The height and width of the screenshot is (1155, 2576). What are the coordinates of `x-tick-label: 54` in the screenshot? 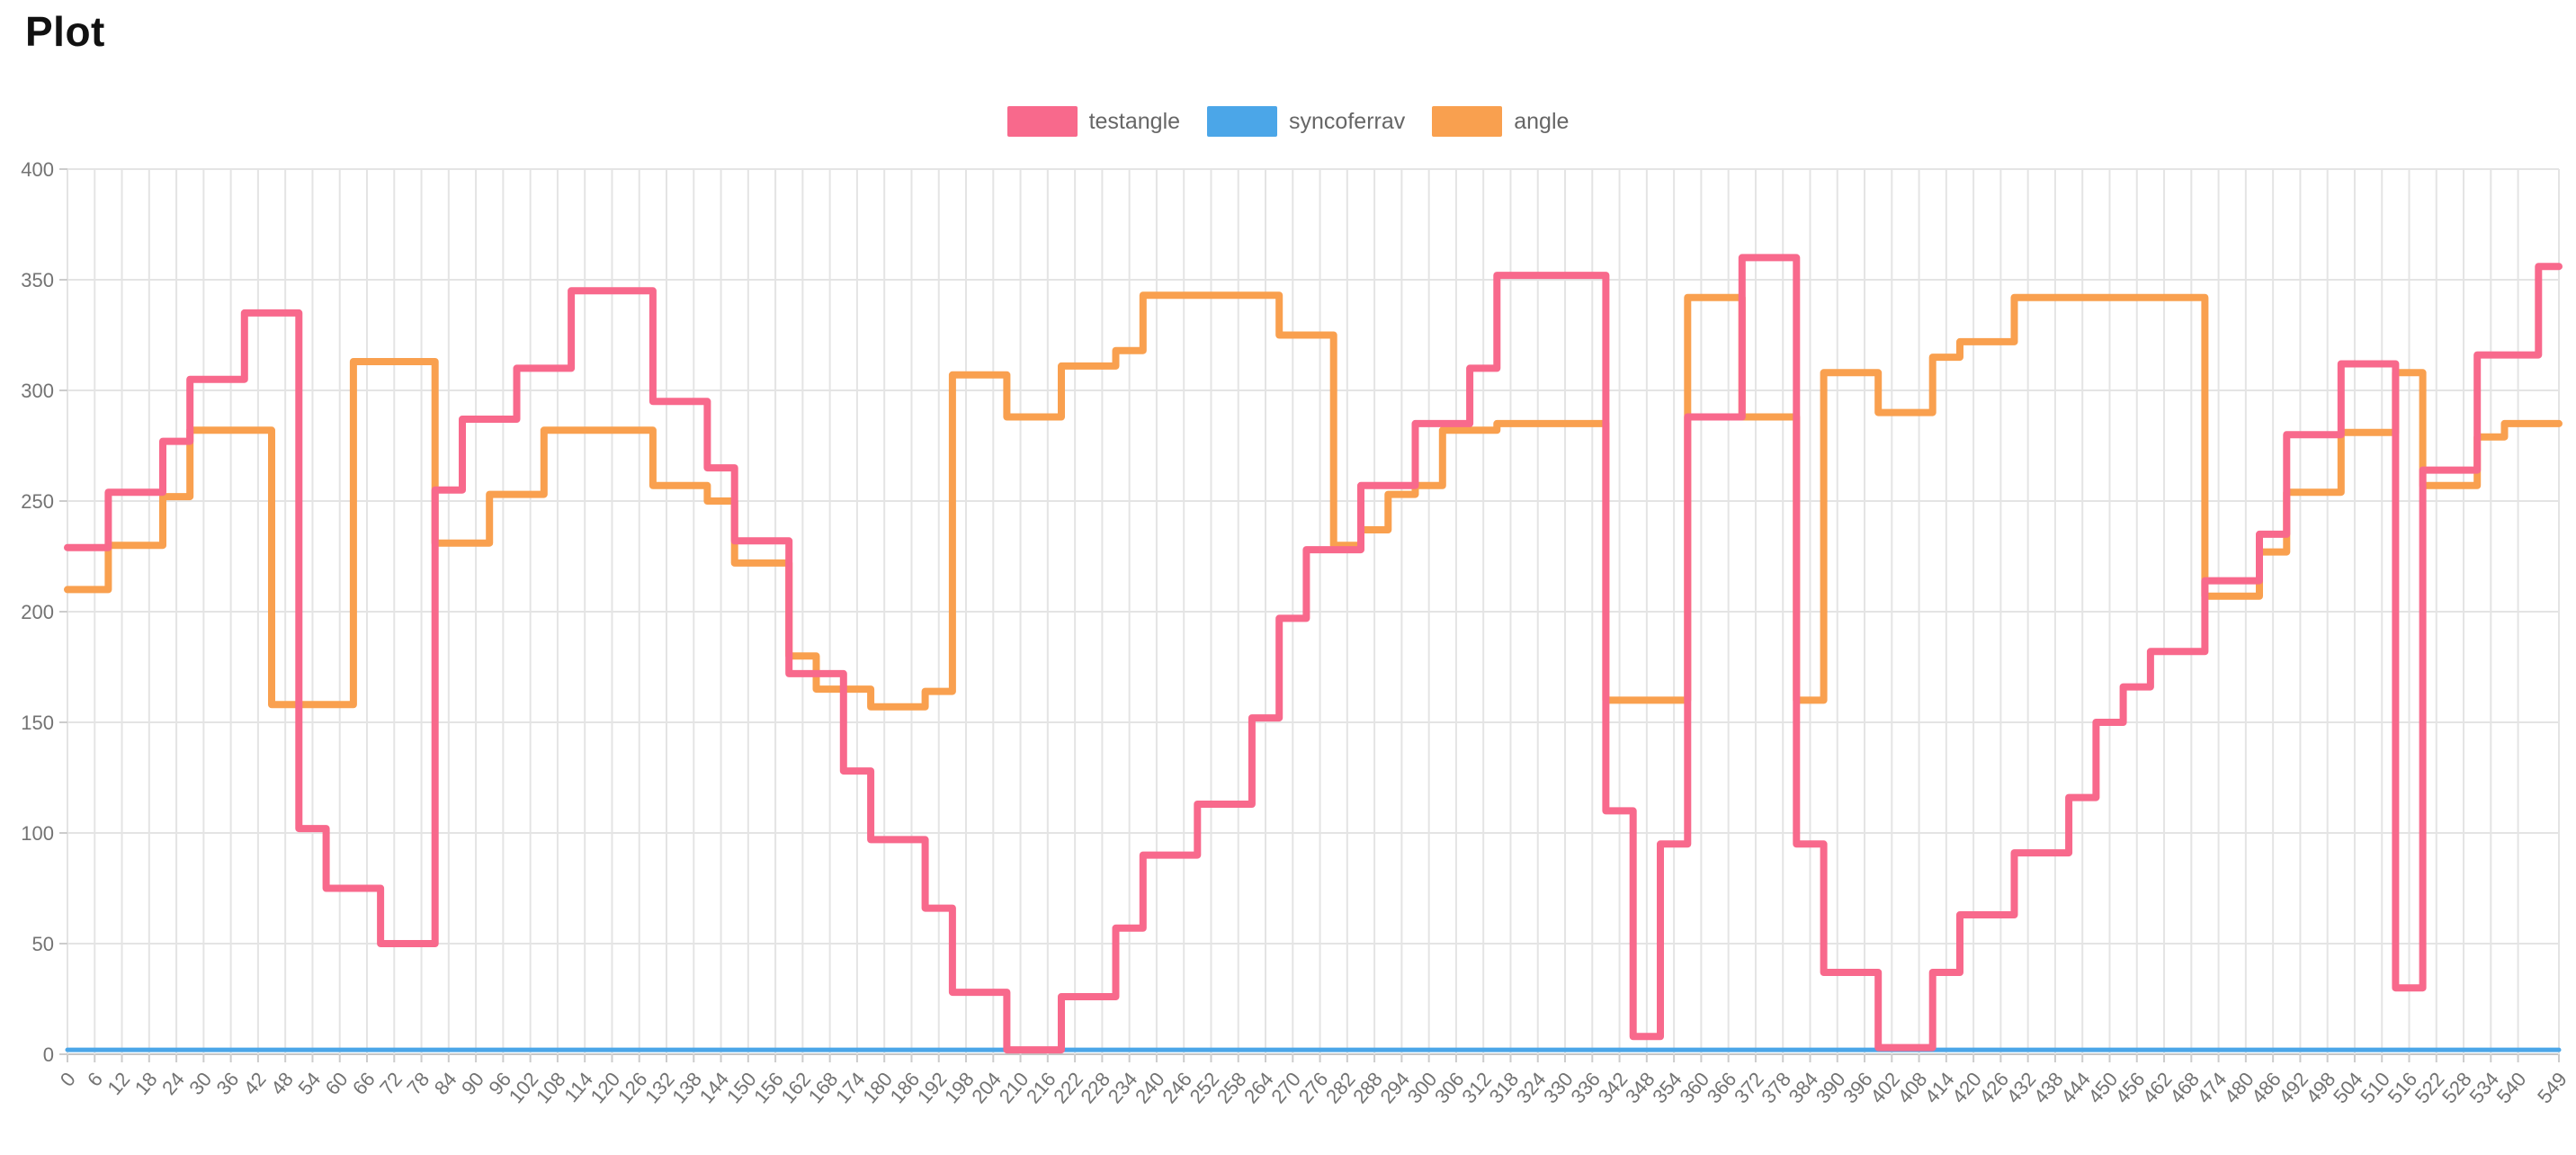 It's located at (309, 1083).